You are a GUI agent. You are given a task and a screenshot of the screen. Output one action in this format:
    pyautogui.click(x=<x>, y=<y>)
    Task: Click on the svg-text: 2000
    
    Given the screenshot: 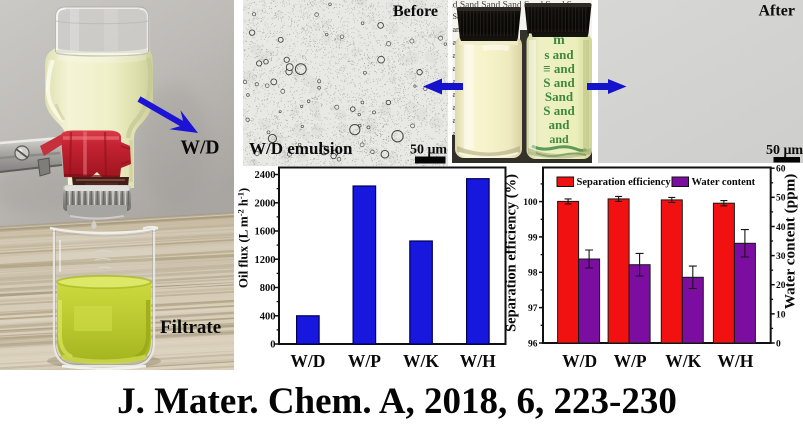 What is the action you would take?
    pyautogui.click(x=265, y=203)
    